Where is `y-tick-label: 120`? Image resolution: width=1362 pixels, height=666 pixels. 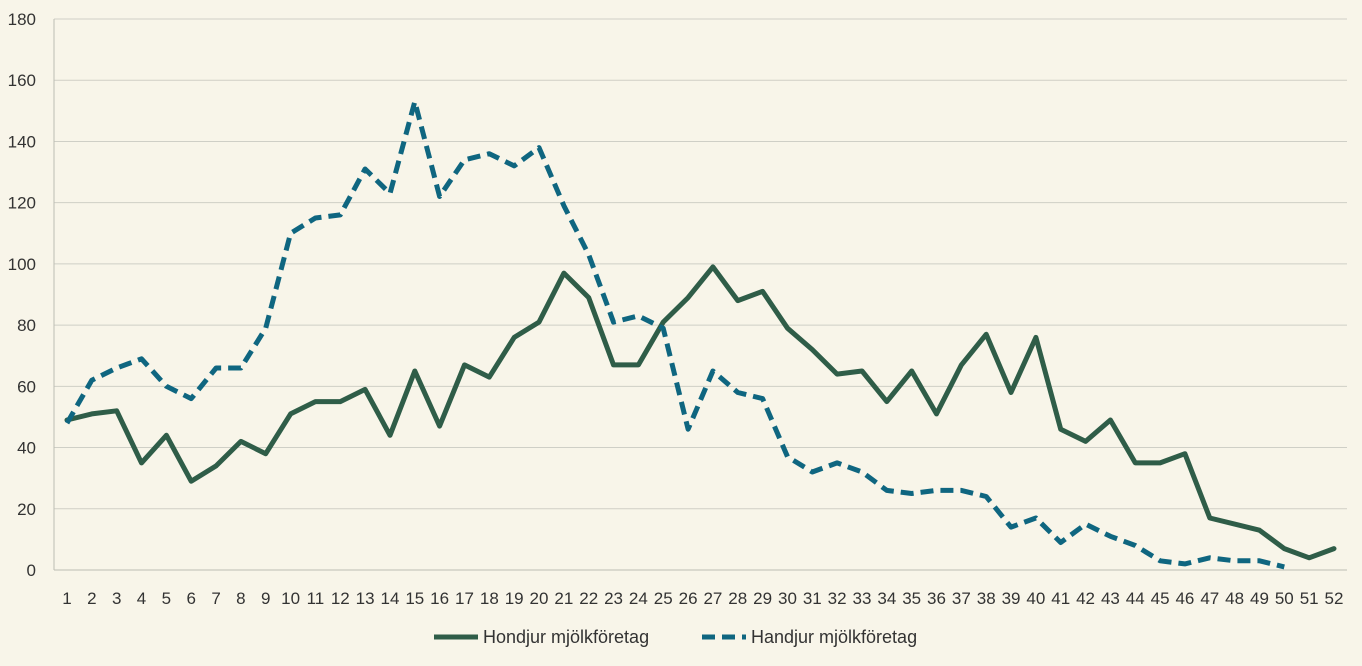
y-tick-label: 120 is located at coordinates (22, 203).